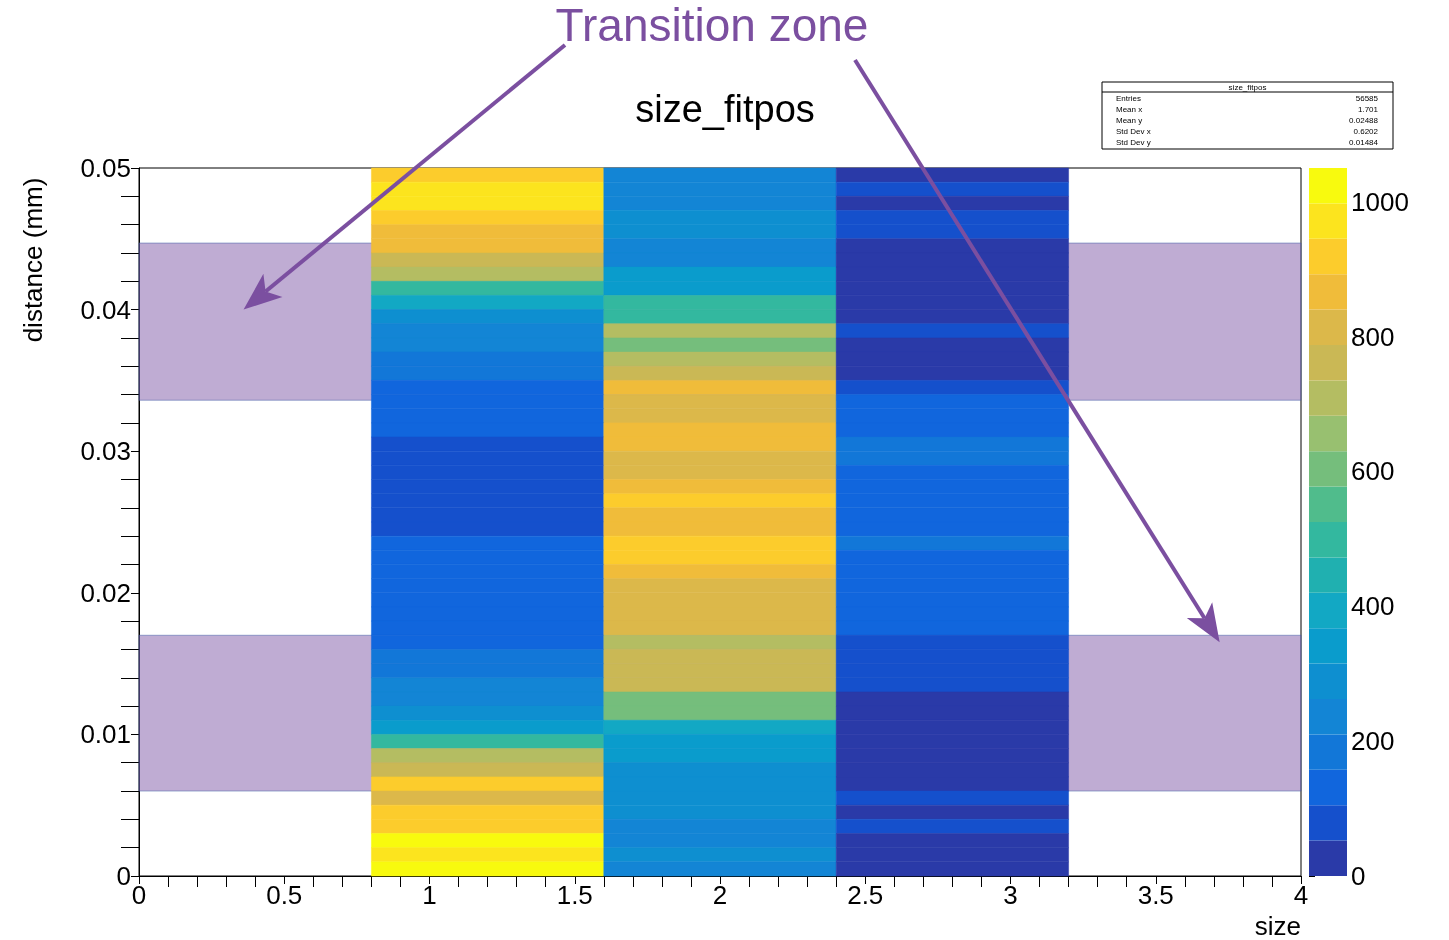 The image size is (1449, 940). I want to click on x-axis-title: size, so click(1277, 925).